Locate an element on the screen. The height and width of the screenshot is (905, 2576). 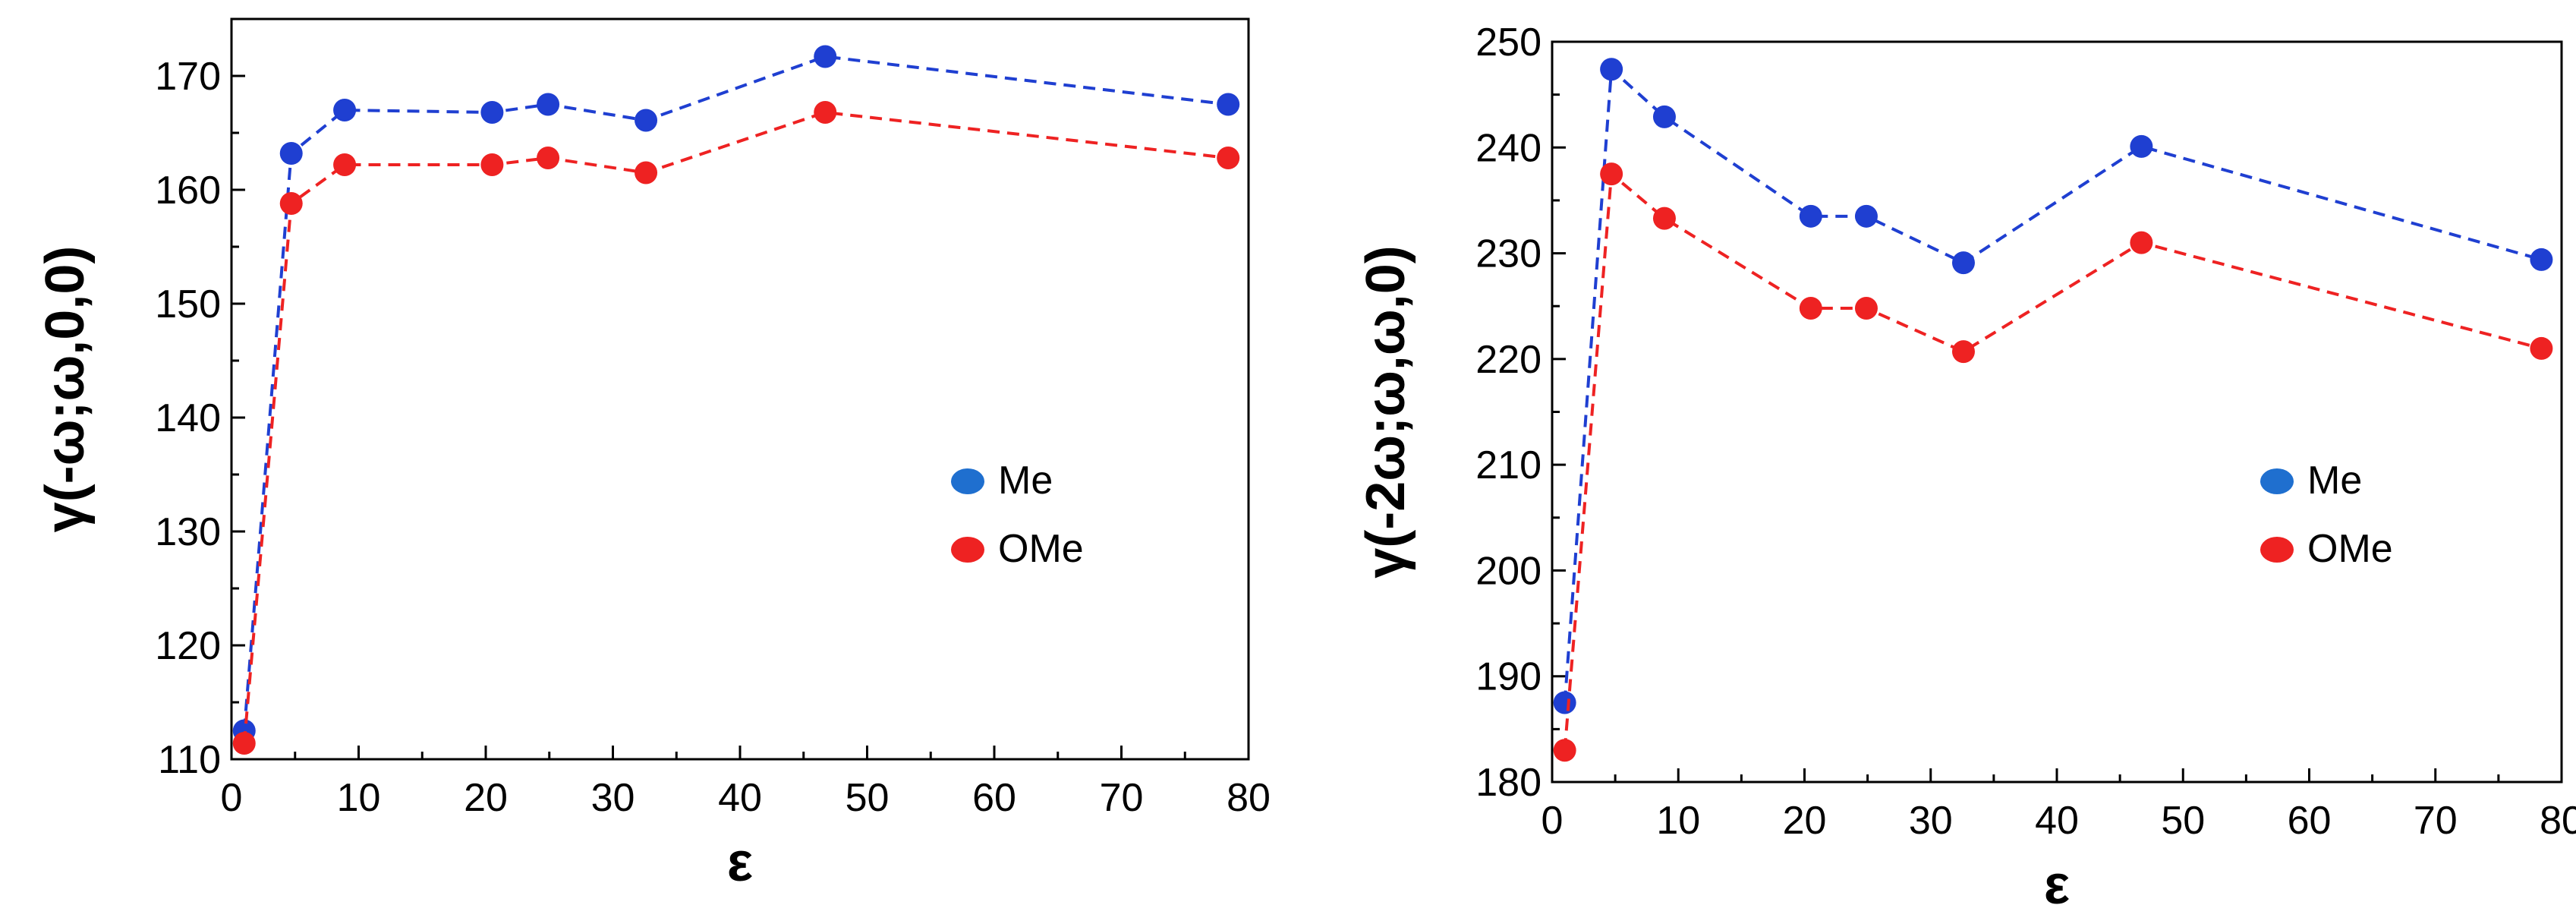
y-tick-label: 210 is located at coordinates (1508, 465).